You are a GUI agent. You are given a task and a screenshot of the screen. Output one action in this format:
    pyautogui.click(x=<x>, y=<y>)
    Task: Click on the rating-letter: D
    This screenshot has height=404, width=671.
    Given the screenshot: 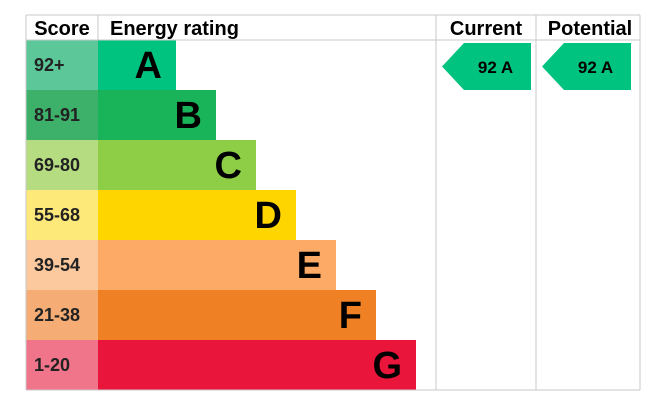 What is the action you would take?
    pyautogui.click(x=268, y=216)
    